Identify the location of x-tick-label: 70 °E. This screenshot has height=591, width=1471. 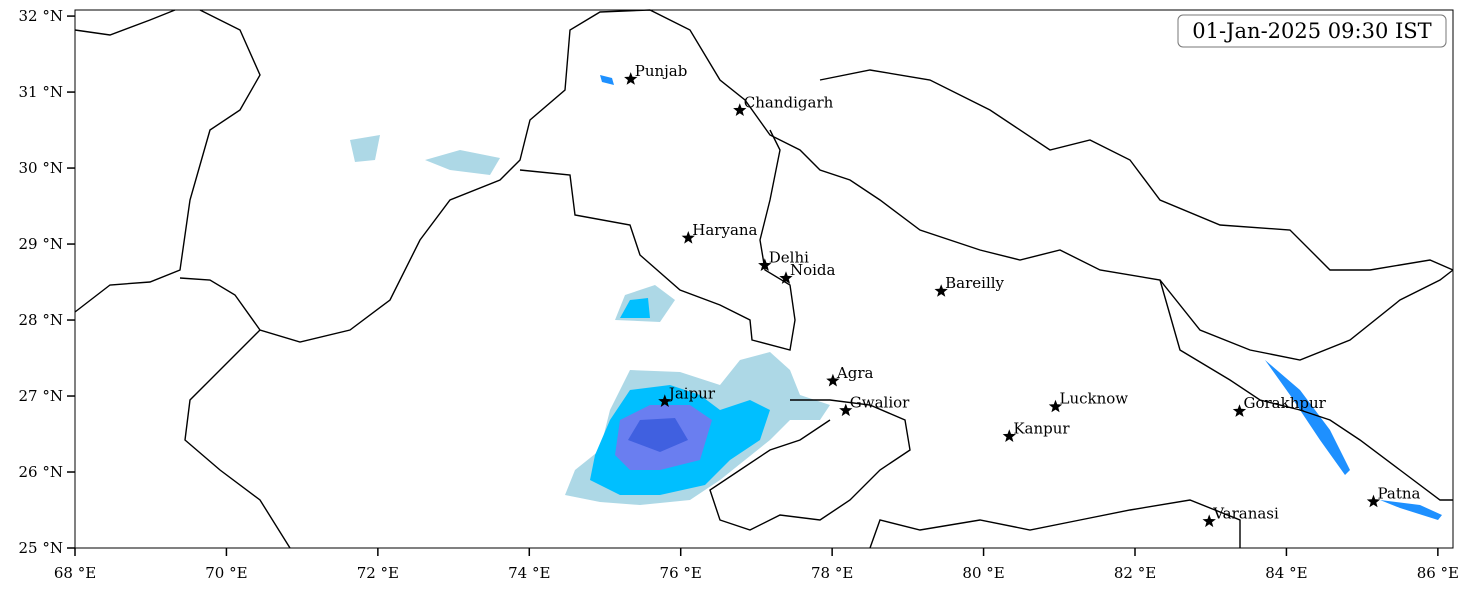
(226, 573).